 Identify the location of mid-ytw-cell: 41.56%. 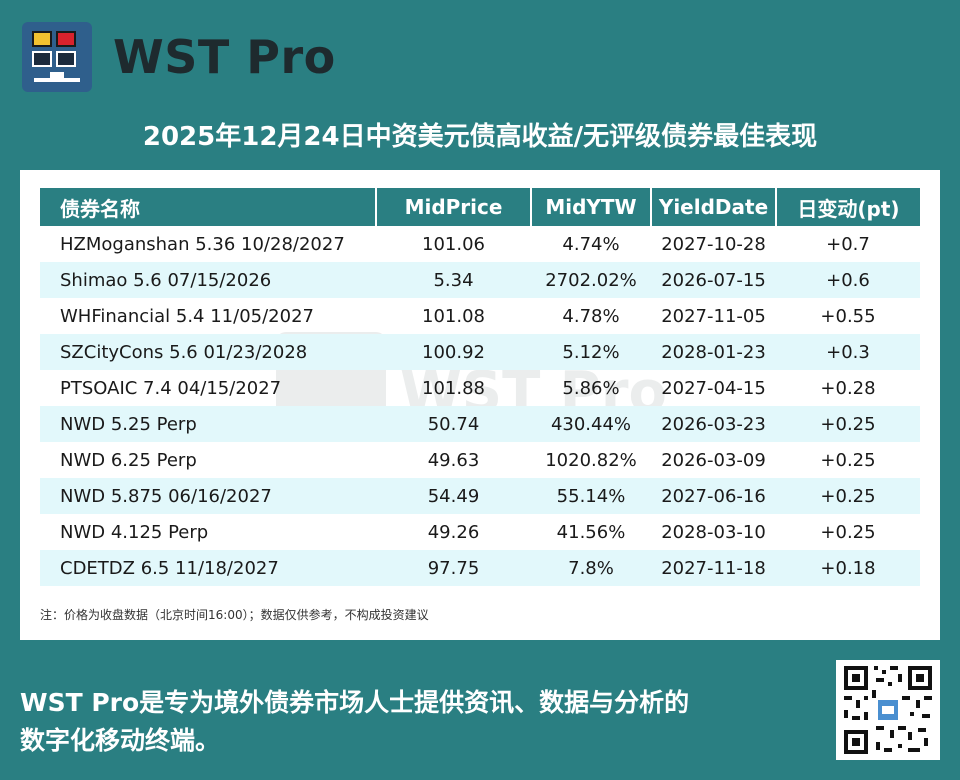
(591, 532).